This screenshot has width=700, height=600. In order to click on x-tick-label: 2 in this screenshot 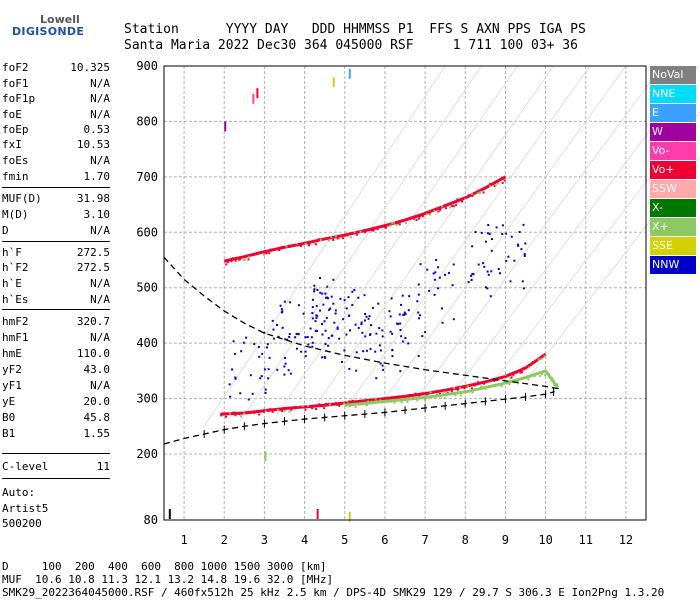, I will do `click(224, 540)`.